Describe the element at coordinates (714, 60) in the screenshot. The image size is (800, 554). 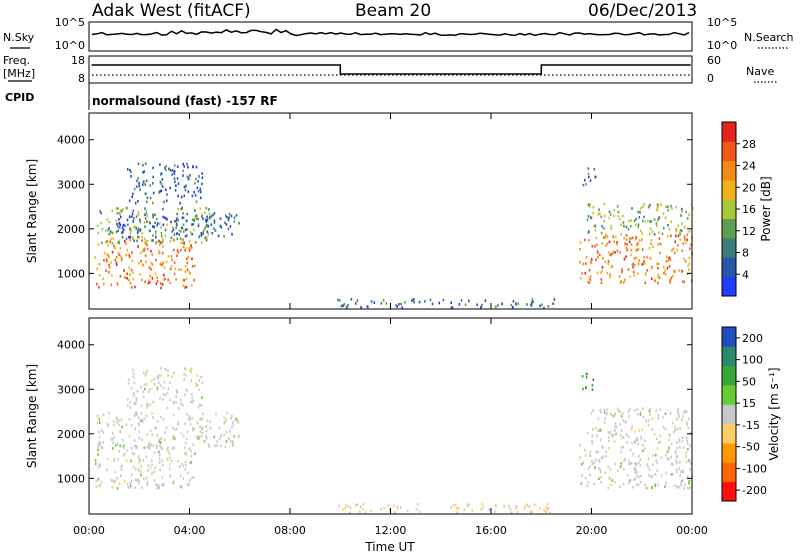
I see `nave-right-top-tick: 60` at that location.